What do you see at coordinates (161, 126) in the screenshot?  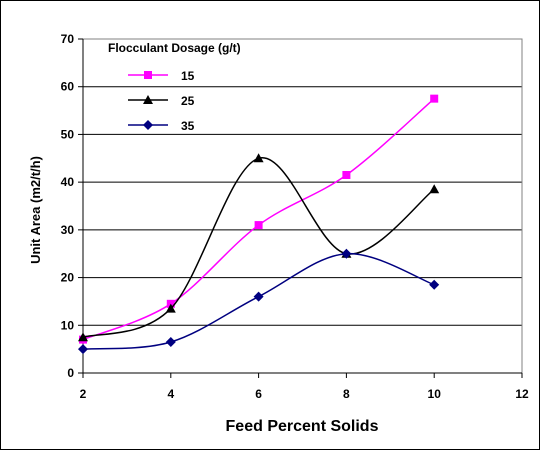 I see `legend-item-35: 35` at bounding box center [161, 126].